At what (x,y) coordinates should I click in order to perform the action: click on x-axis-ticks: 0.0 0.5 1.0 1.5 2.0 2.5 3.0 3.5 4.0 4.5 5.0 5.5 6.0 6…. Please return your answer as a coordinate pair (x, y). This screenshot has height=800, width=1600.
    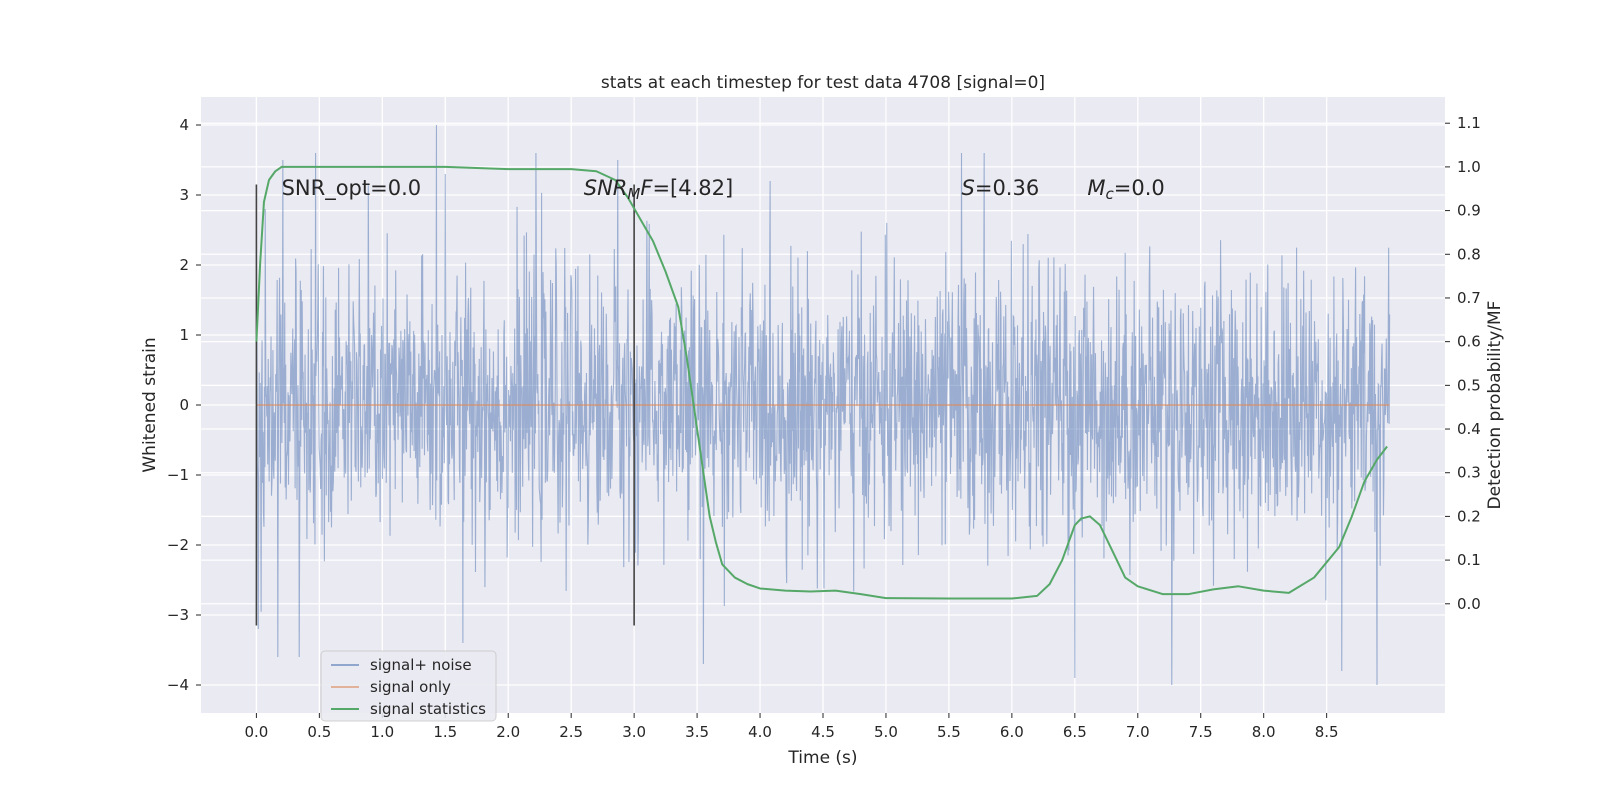
    Looking at the image, I should click on (791, 727).